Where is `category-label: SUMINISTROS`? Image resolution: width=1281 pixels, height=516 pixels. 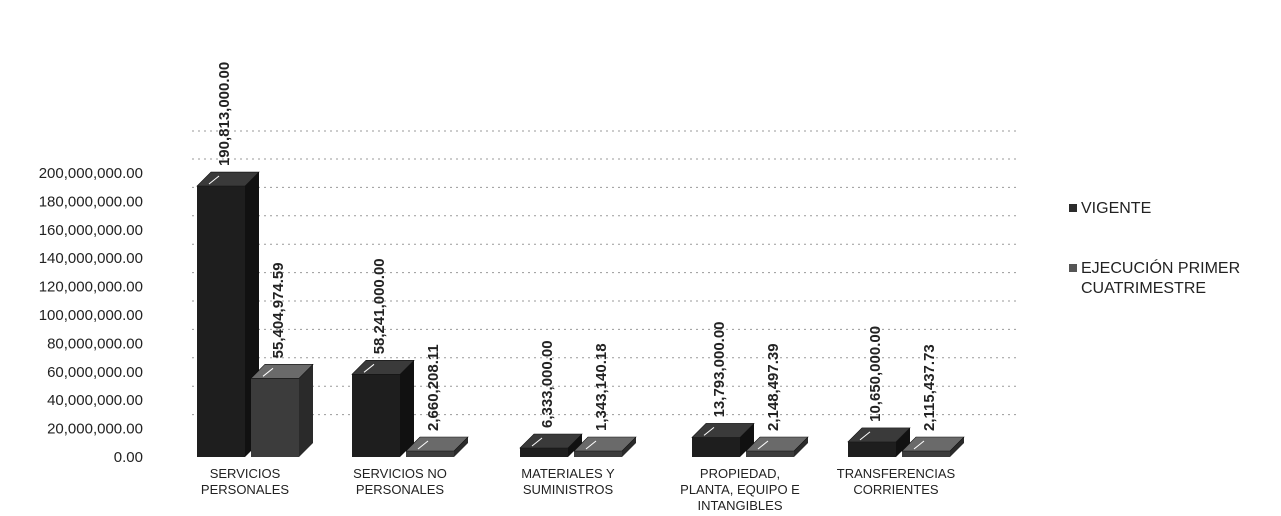
category-label: SUMINISTROS is located at coordinates (568, 489).